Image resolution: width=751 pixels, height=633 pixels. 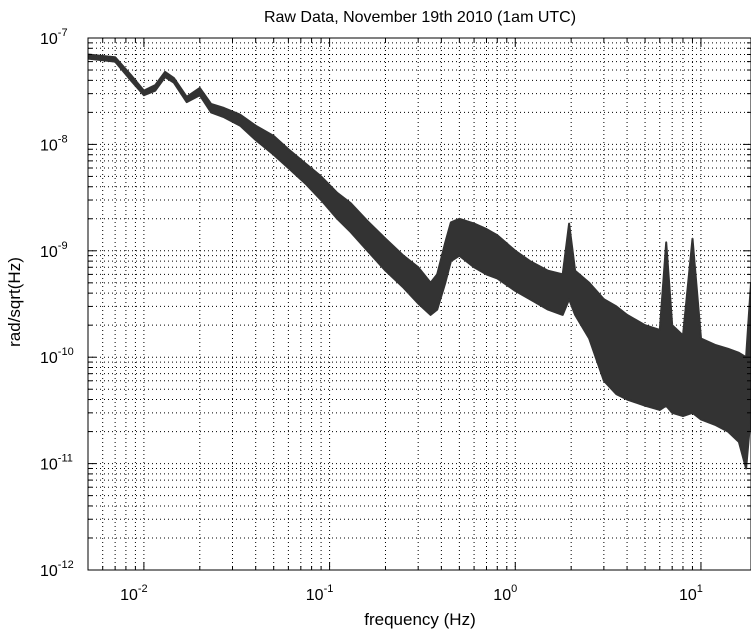 What do you see at coordinates (320, 593) in the screenshot?
I see `x-tick-label: 10⁻¹` at bounding box center [320, 593].